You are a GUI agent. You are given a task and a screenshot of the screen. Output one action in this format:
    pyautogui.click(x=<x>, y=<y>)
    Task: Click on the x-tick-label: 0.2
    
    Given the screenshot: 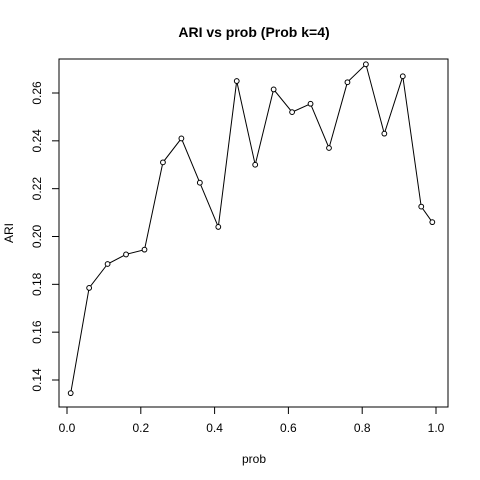 What is the action you would take?
    pyautogui.click(x=140, y=428)
    